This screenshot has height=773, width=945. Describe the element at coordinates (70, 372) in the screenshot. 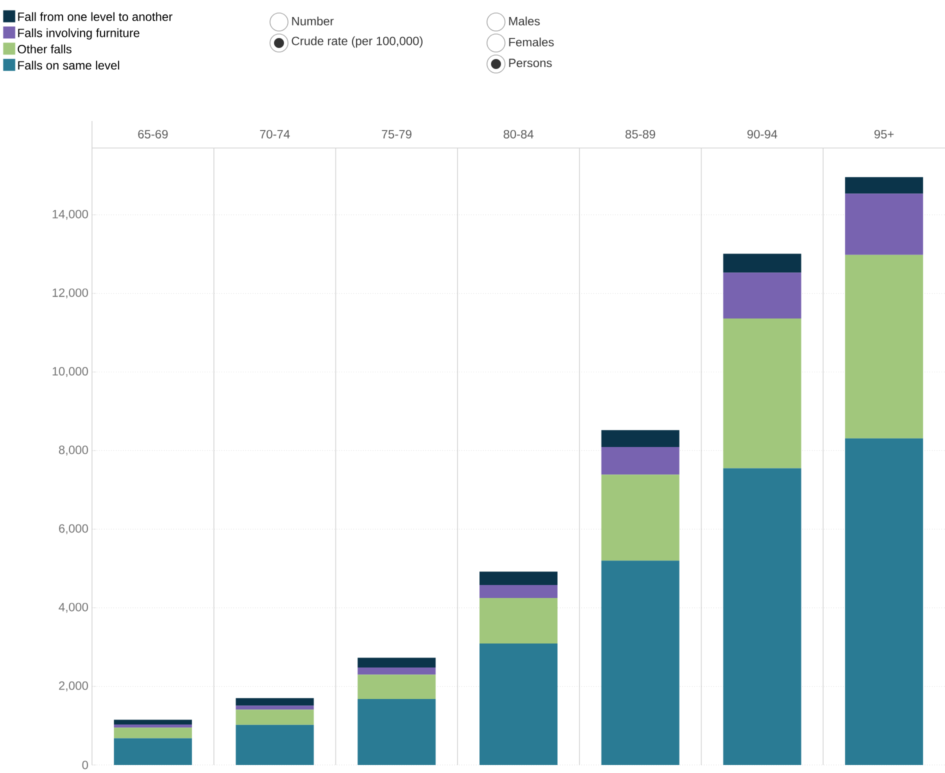

I see `y-tick-label: 10,000` at that location.